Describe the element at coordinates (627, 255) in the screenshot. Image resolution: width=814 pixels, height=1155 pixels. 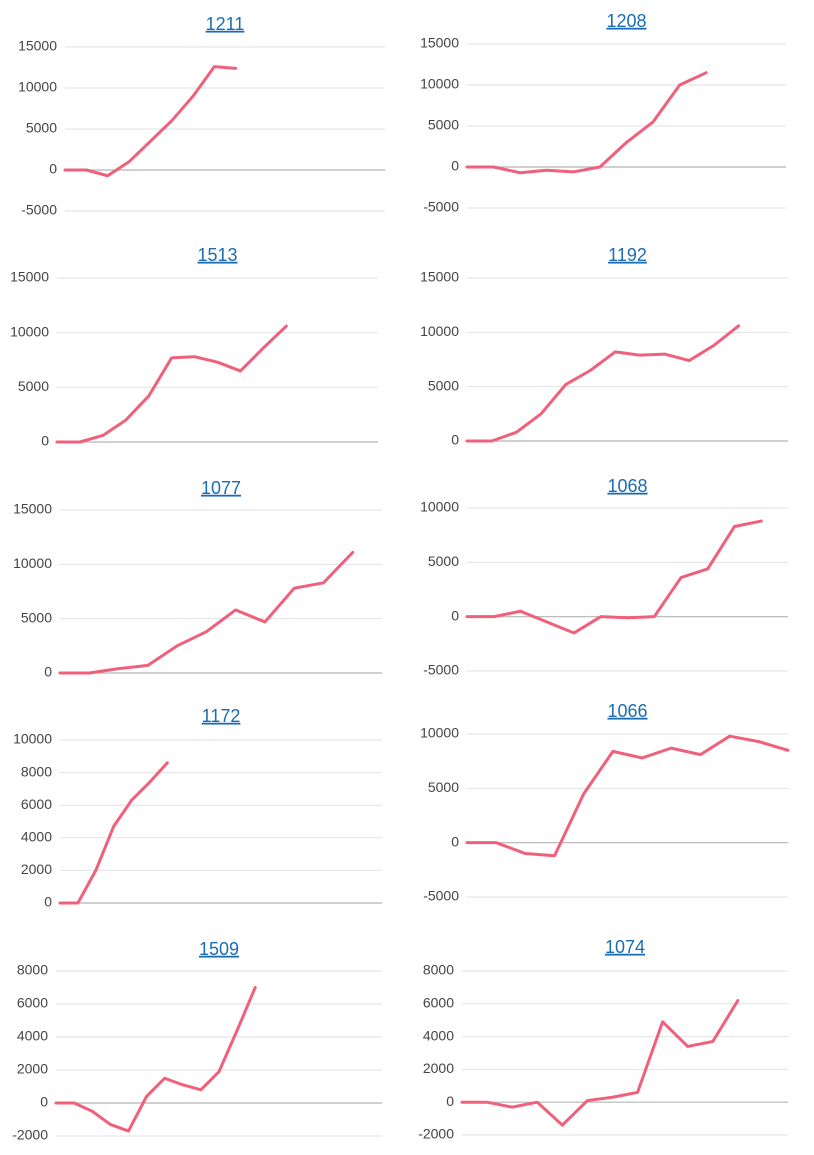
I see `chart-title: 1192` at that location.